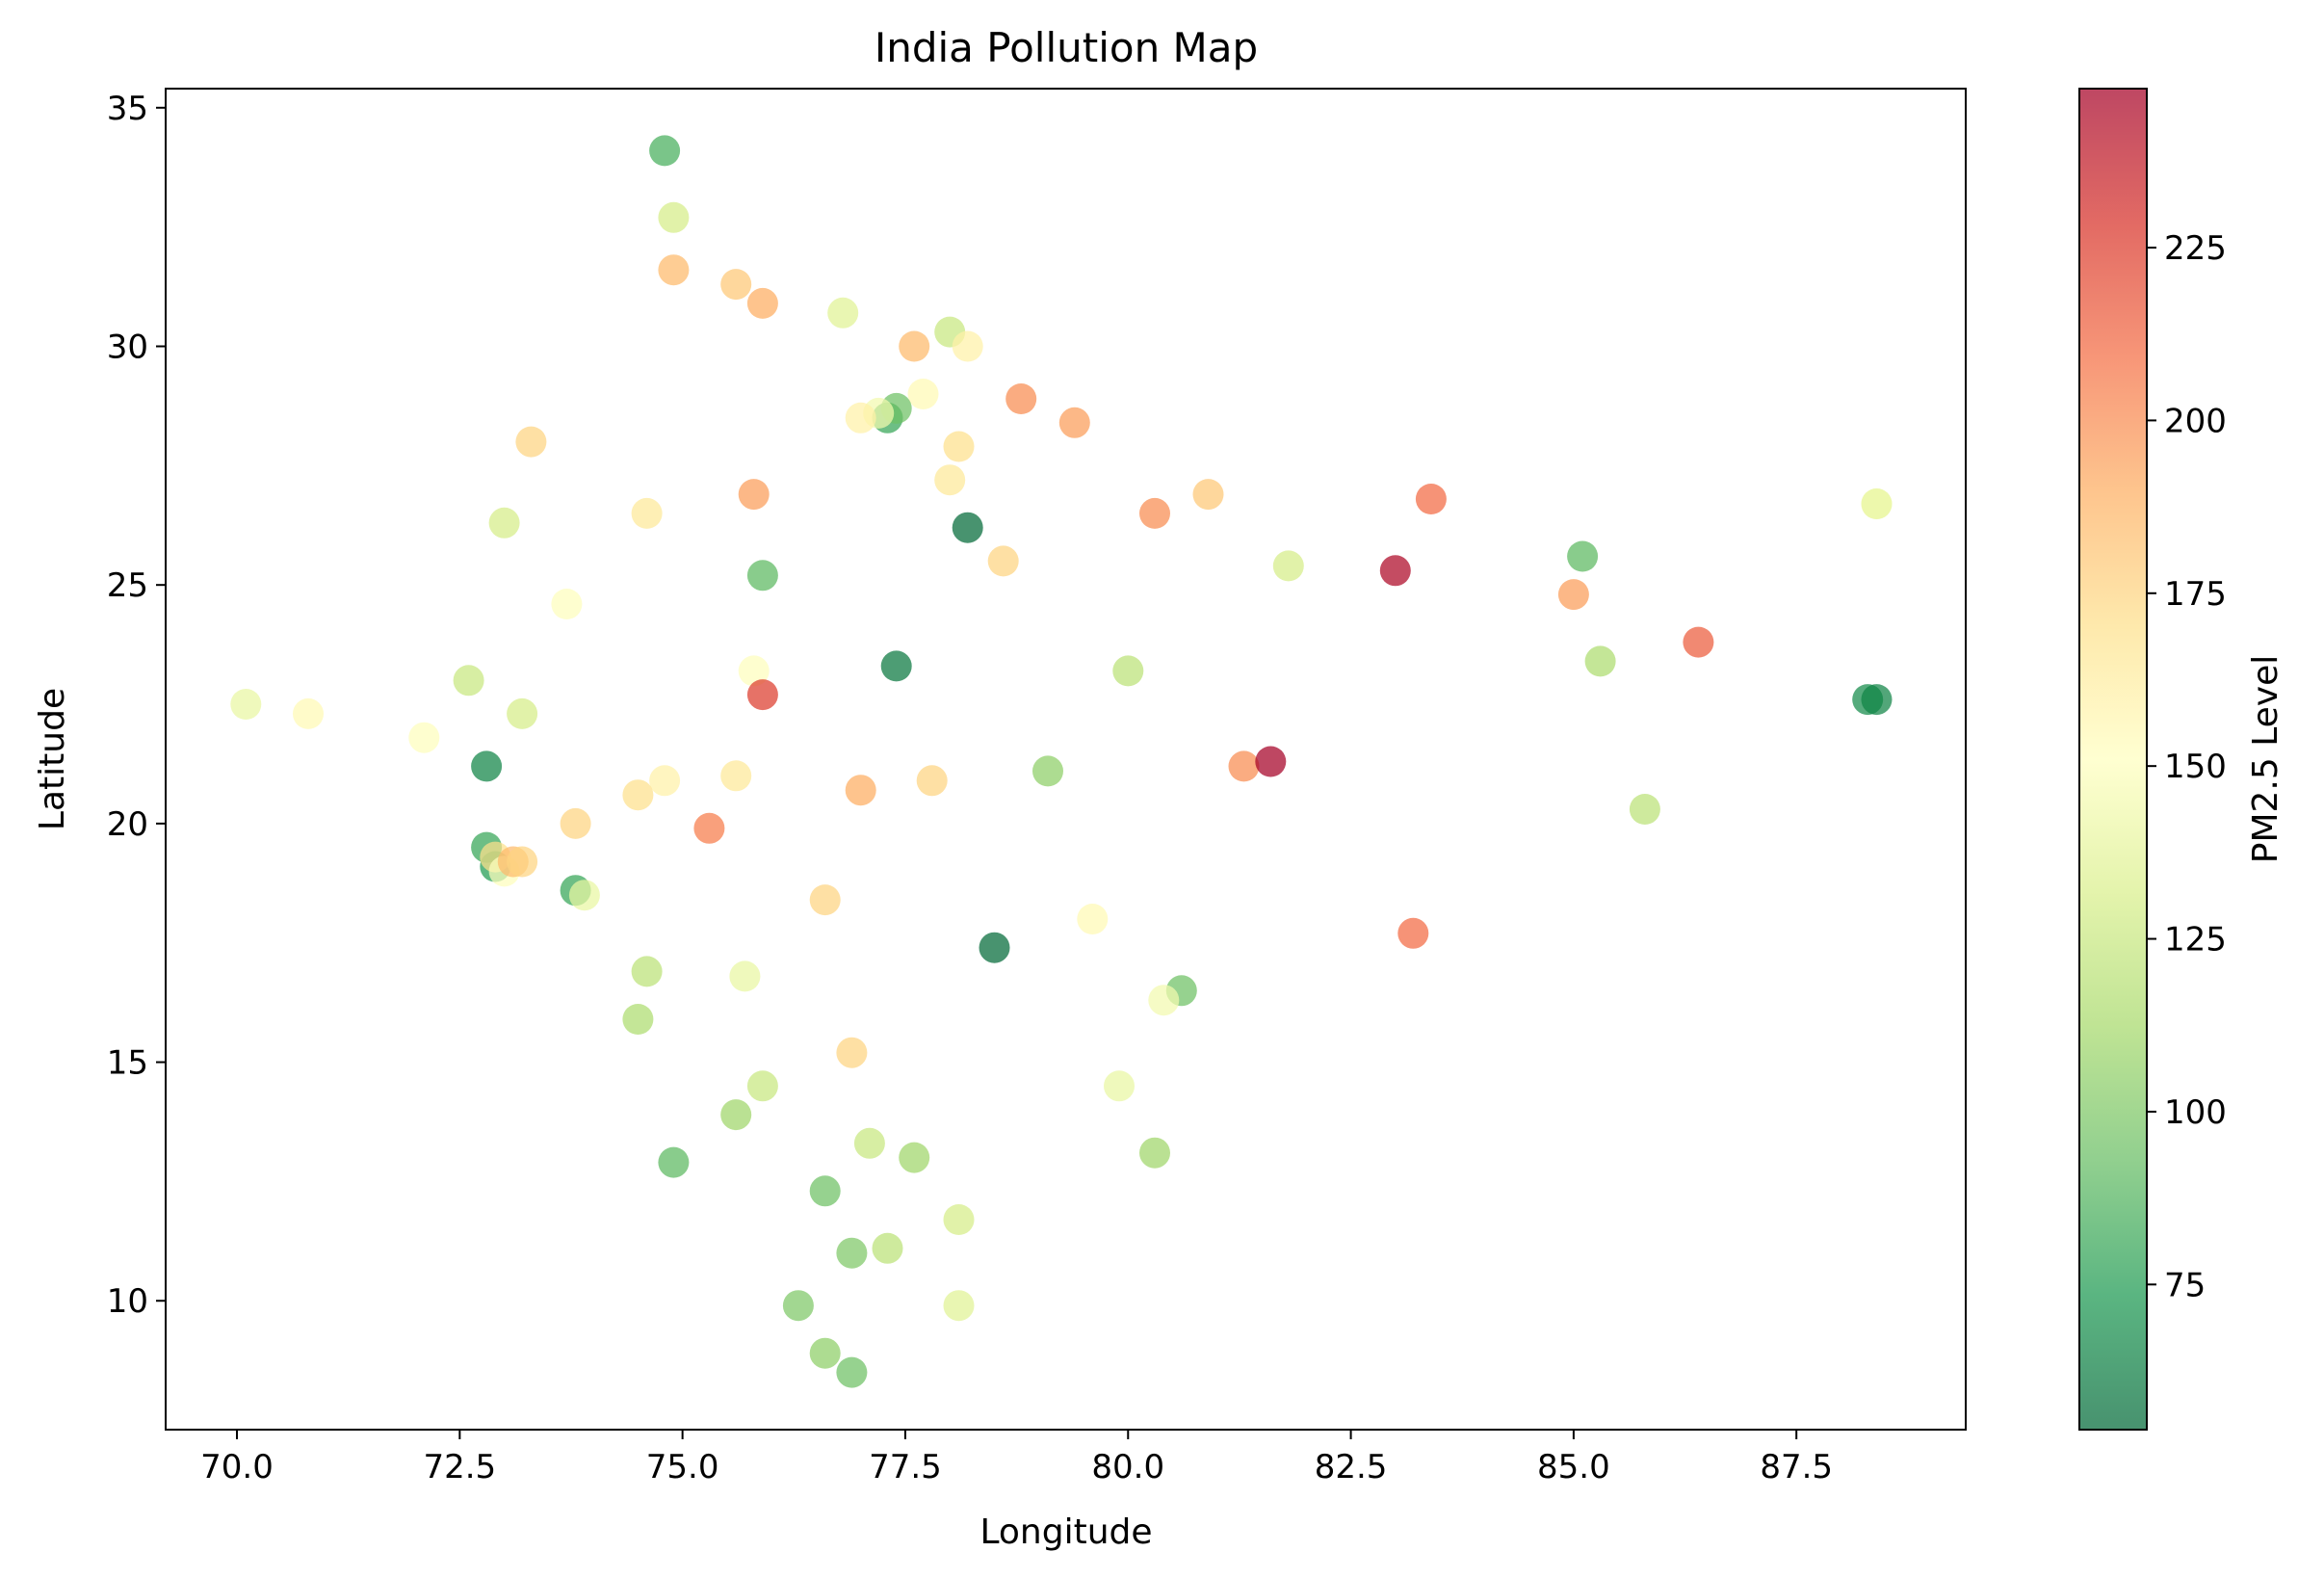  Describe the element at coordinates (127, 1301) in the screenshot. I see `y-tick-label: 10` at that location.